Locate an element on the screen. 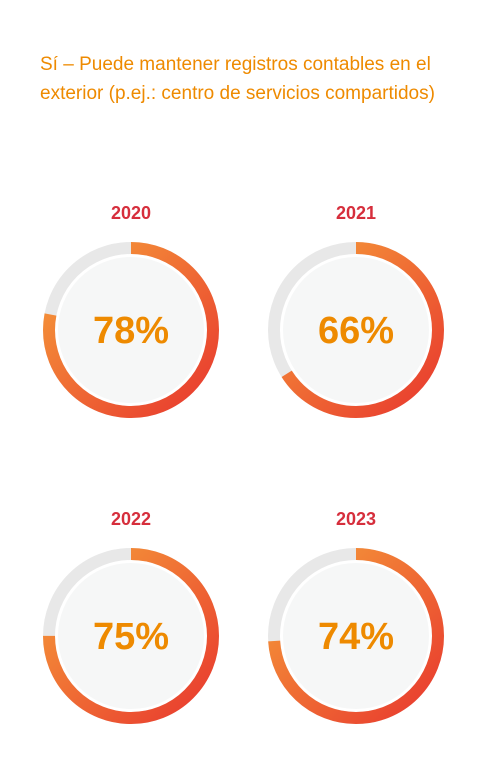 The height and width of the screenshot is (767, 491). percent-value: 74% is located at coordinates (356, 637).